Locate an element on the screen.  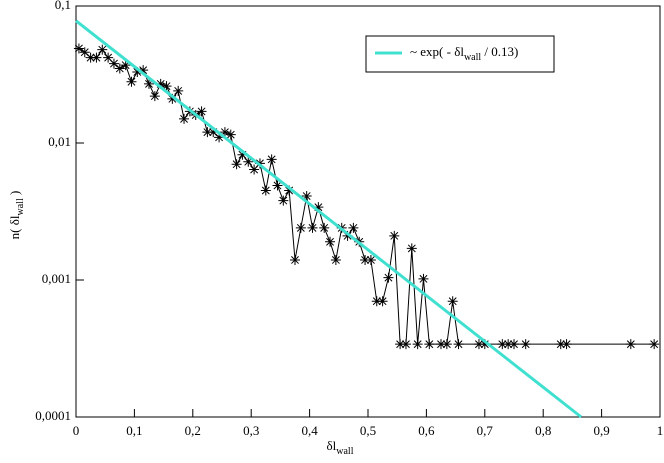
y-tick-label: 0,001 is located at coordinates (56, 278).